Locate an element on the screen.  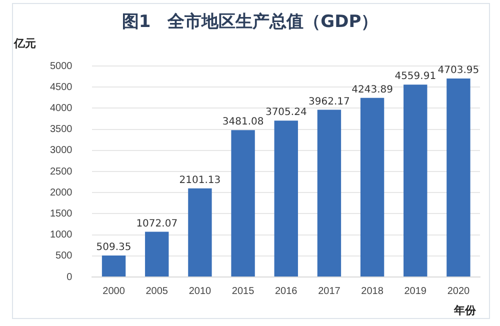
data-label: 3705.24 is located at coordinates (286, 112).